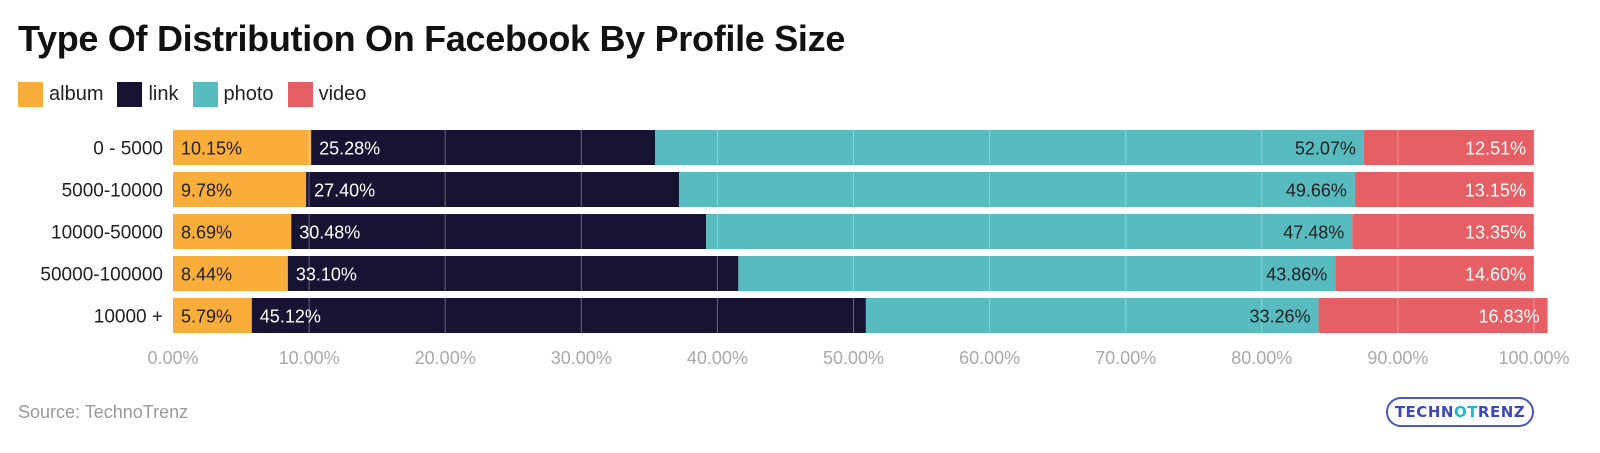  Describe the element at coordinates (76, 94) in the screenshot. I see `legend-label-album: album` at that location.